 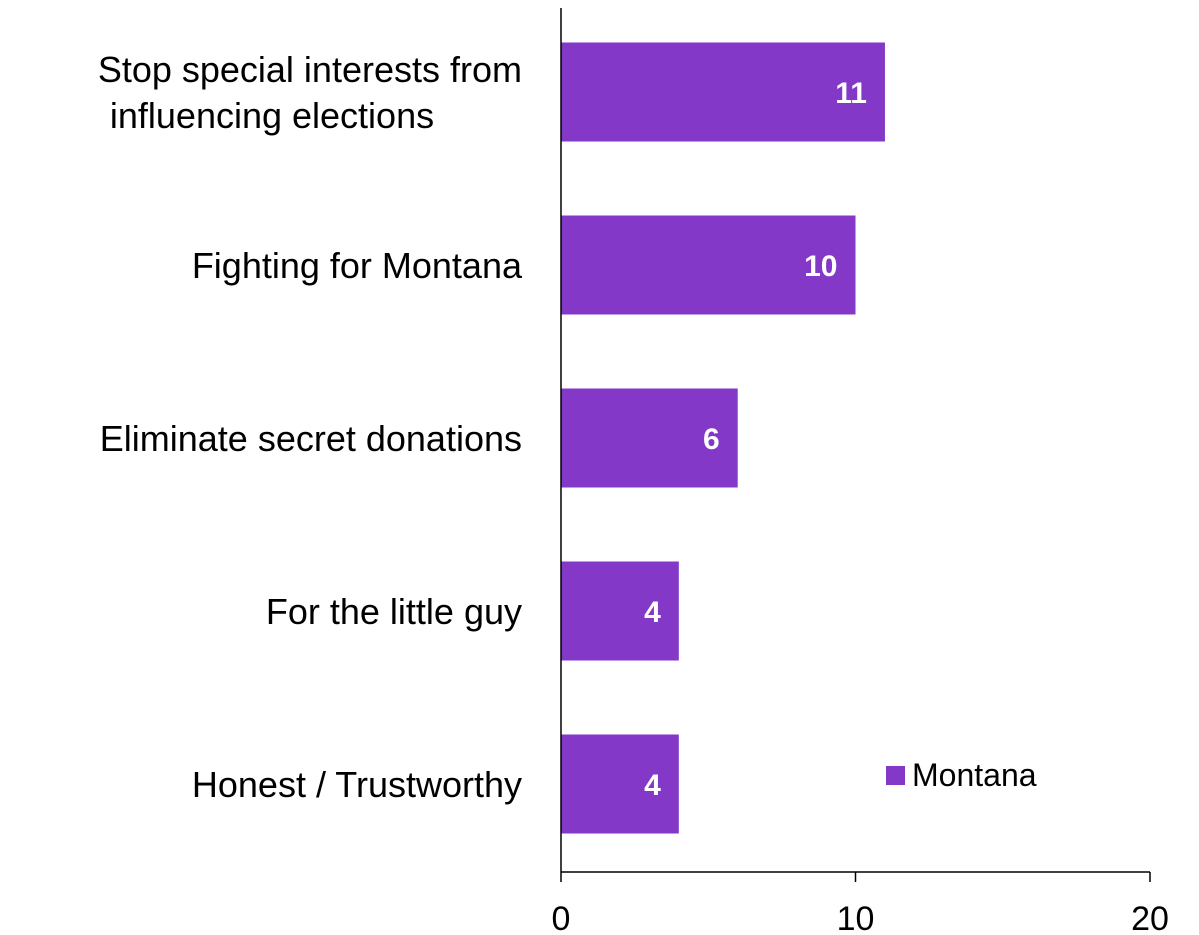 What do you see at coordinates (820, 266) in the screenshot?
I see `data-label: 10` at bounding box center [820, 266].